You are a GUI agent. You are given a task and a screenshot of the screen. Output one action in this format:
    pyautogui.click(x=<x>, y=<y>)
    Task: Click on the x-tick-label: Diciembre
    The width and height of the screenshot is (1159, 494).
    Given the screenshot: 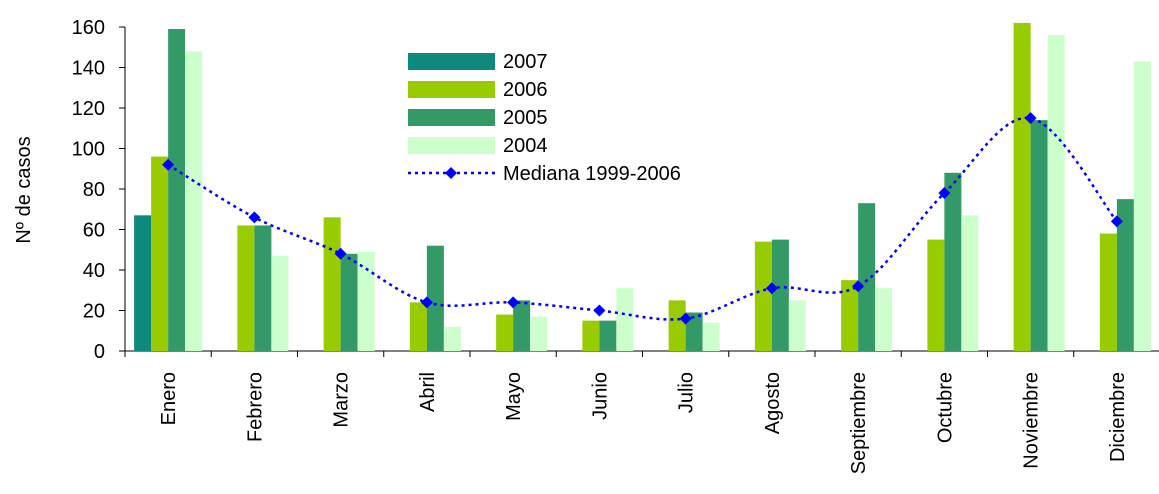 What is the action you would take?
    pyautogui.click(x=1118, y=417)
    